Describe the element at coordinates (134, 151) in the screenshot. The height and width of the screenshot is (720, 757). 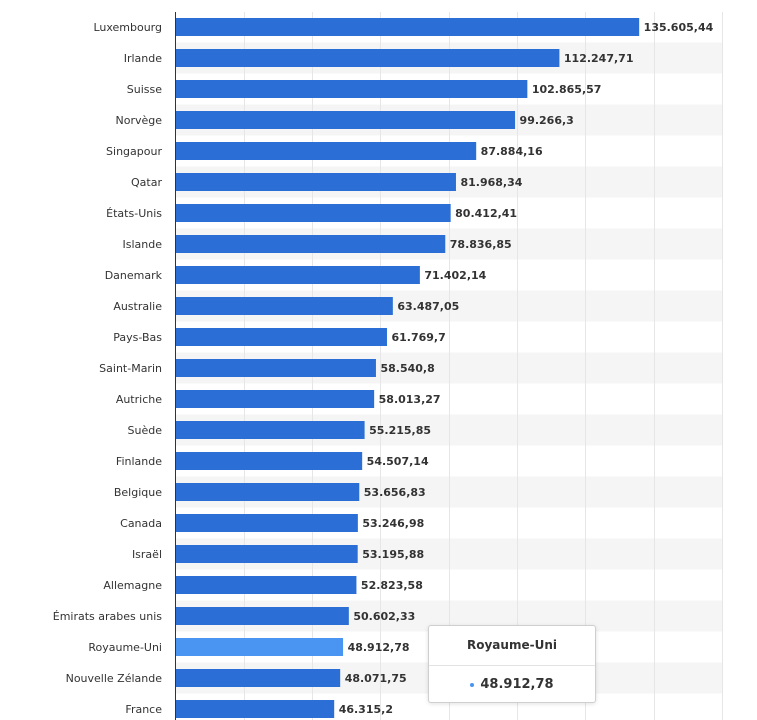
I see `category-label: Singapour` at that location.